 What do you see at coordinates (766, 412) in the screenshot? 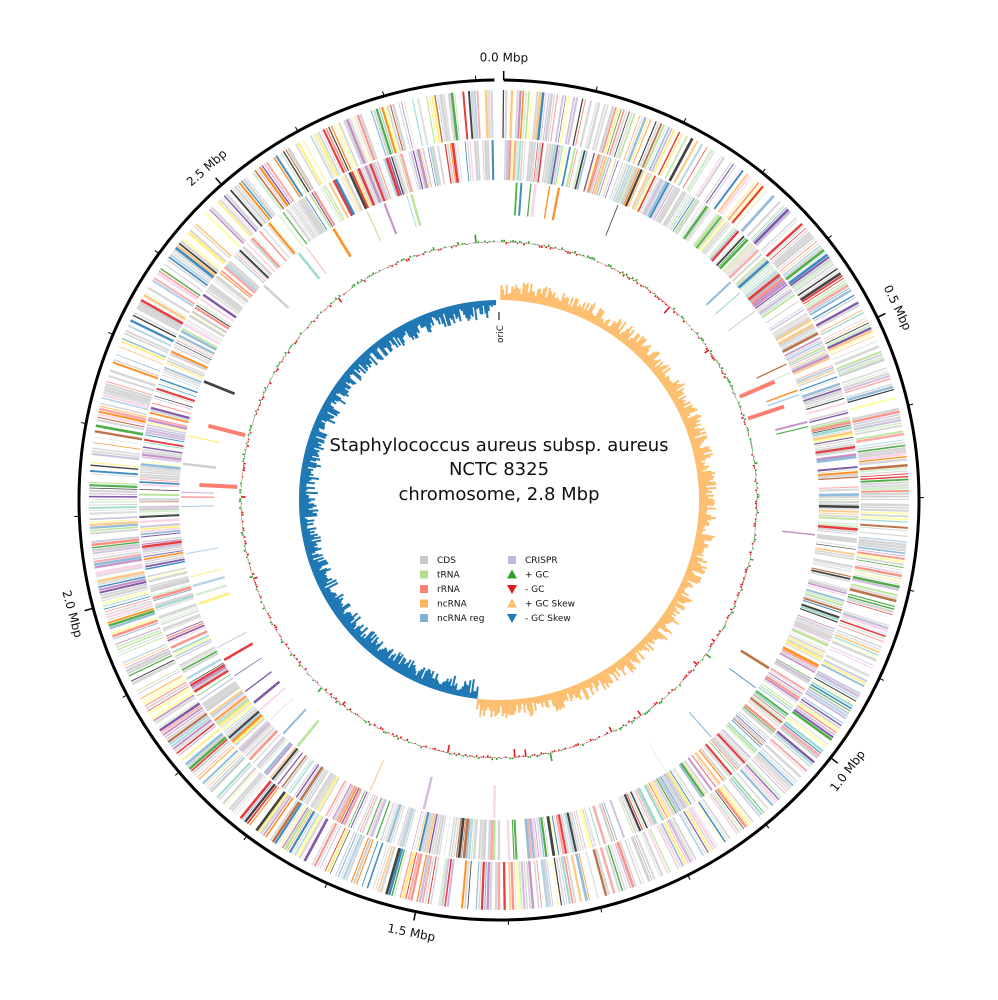
I see `rrna-mark` at bounding box center [766, 412].